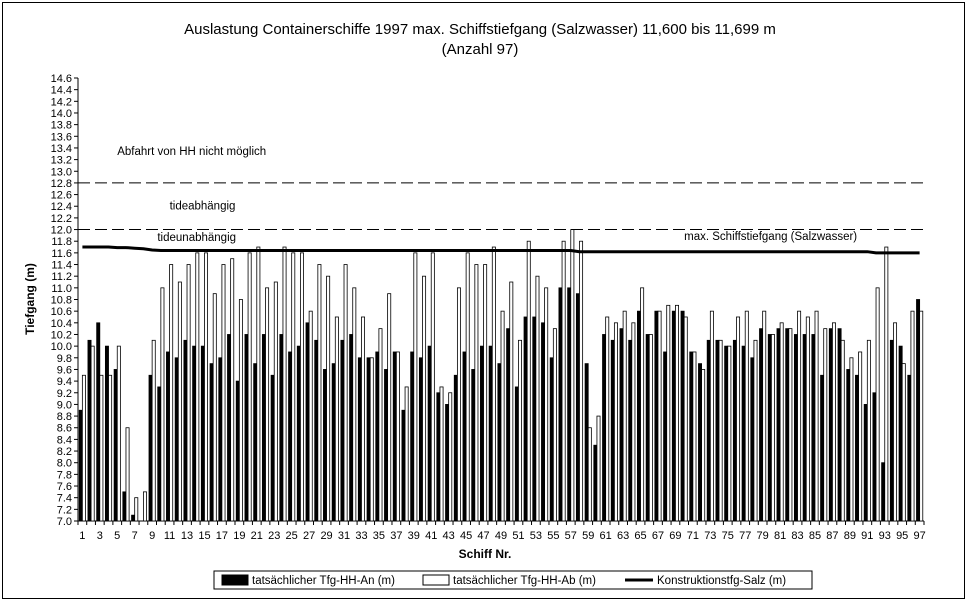 The image size is (969, 603). Describe the element at coordinates (61, 184) in the screenshot. I see `y-tick-label: 12.8` at that location.